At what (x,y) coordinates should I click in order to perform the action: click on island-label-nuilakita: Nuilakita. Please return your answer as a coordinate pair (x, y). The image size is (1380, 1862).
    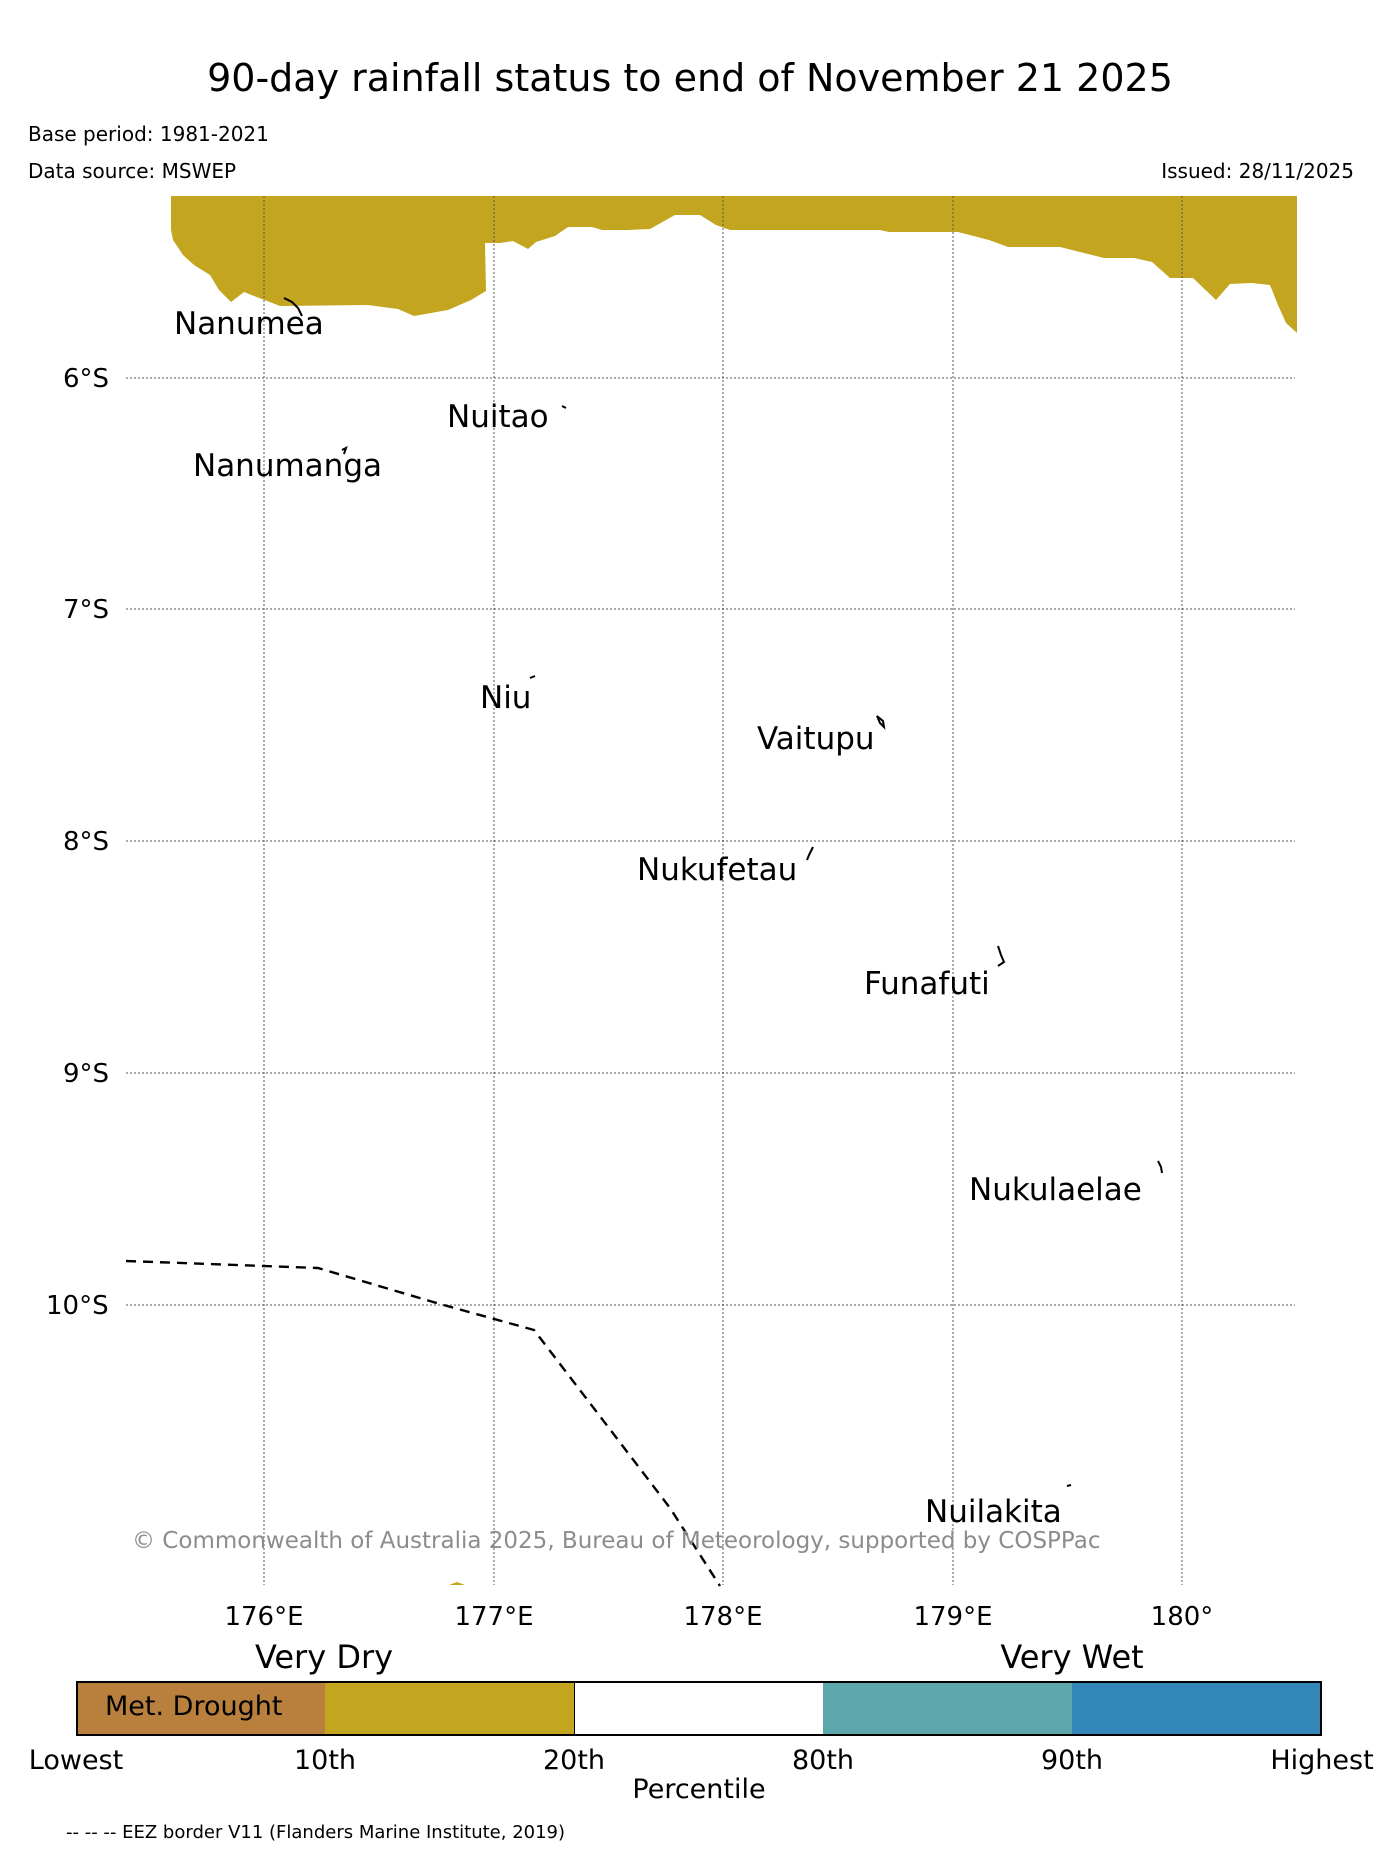
    Looking at the image, I should click on (993, 1512).